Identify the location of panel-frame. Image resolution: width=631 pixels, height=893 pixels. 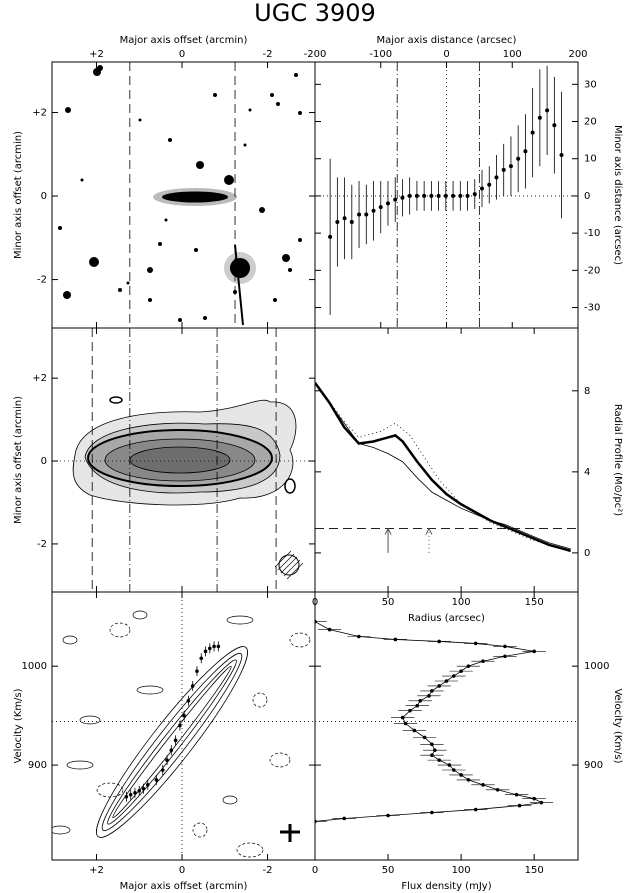
(446, 726).